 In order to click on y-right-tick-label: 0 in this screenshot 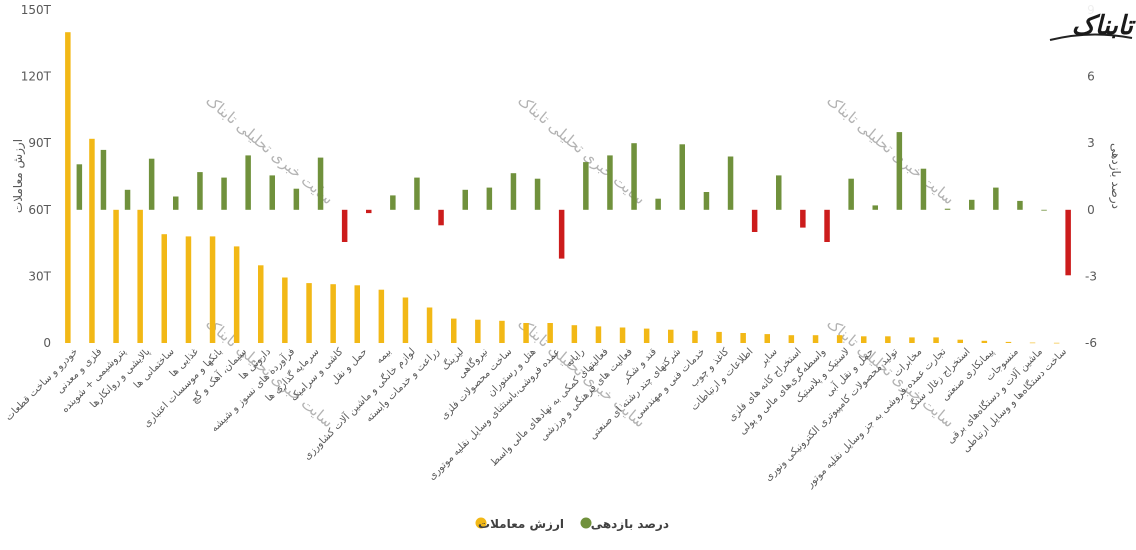, I will do `click(1091, 210)`.